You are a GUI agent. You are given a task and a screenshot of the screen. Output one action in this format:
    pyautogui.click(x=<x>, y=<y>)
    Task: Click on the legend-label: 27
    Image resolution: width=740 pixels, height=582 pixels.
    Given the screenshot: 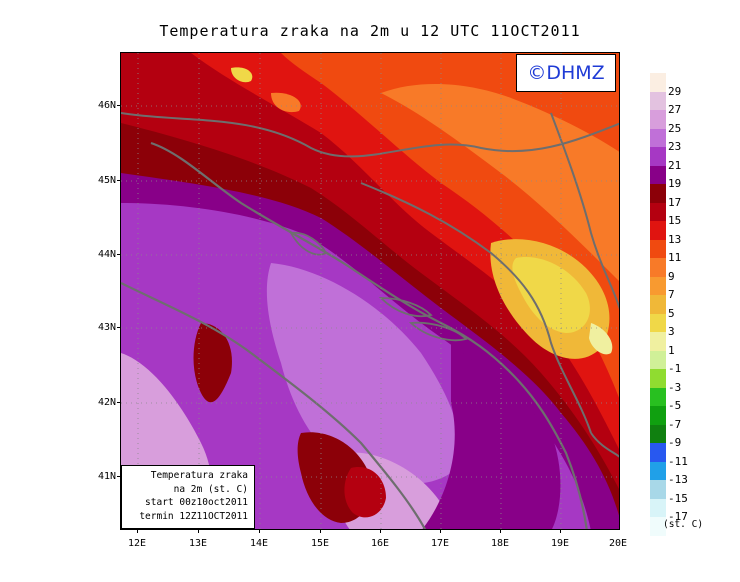 What is the action you would take?
    pyautogui.click(x=675, y=109)
    